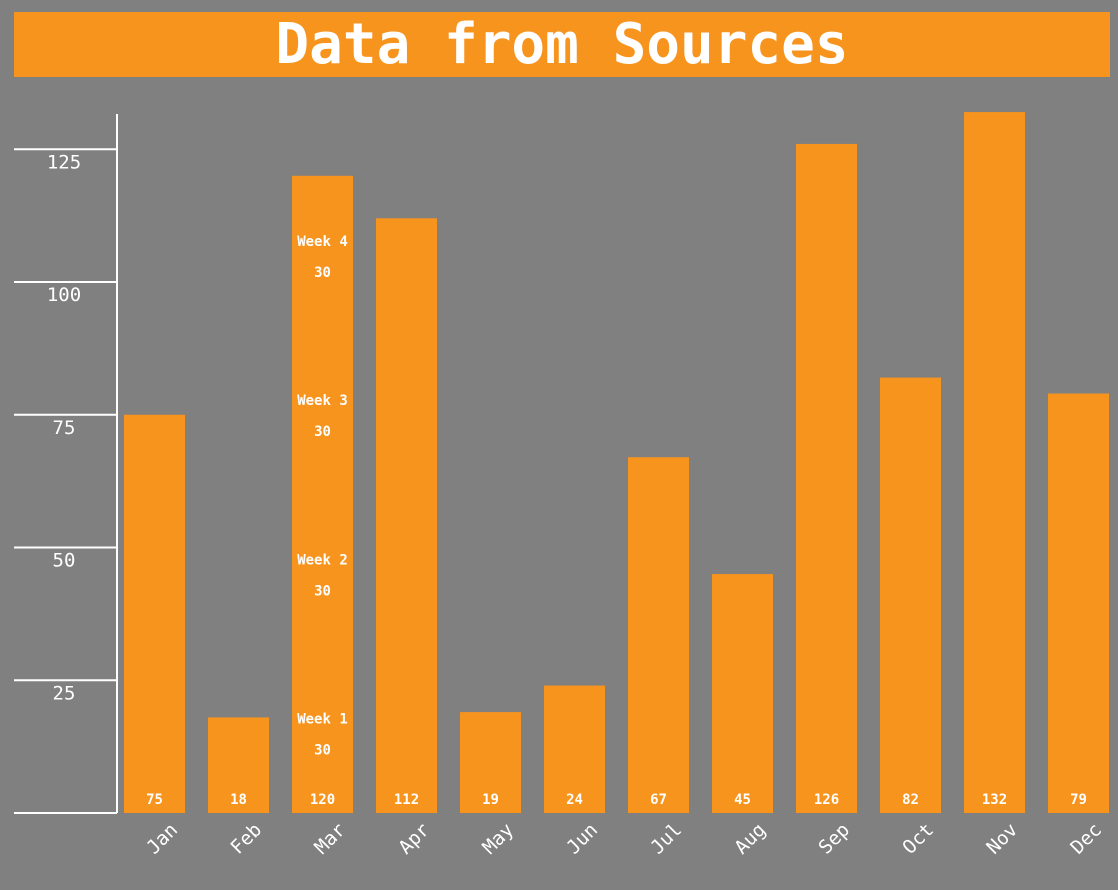 This screenshot has height=890, width=1118. I want to click on bar-value-label: 112, so click(406, 800).